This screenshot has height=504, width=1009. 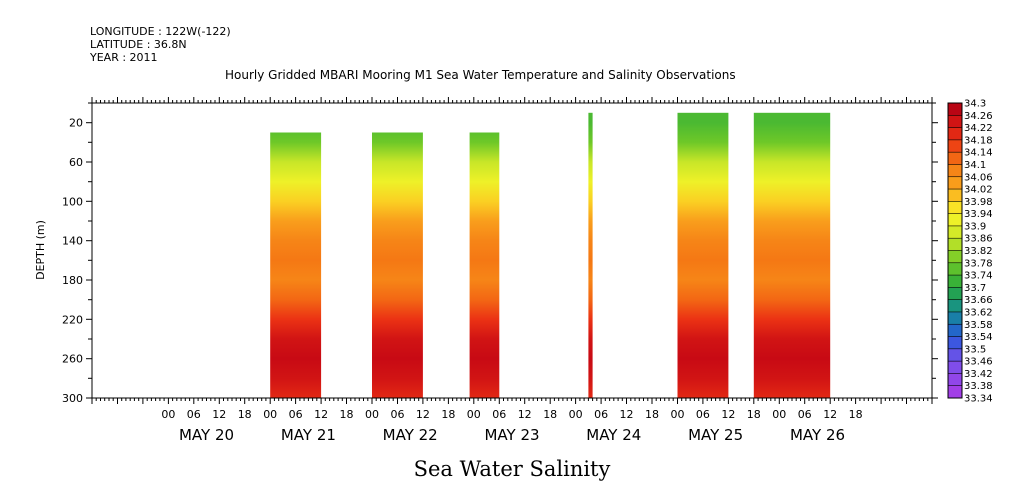 What do you see at coordinates (978, 239) in the screenshot?
I see `colorbar-label: 33.86` at bounding box center [978, 239].